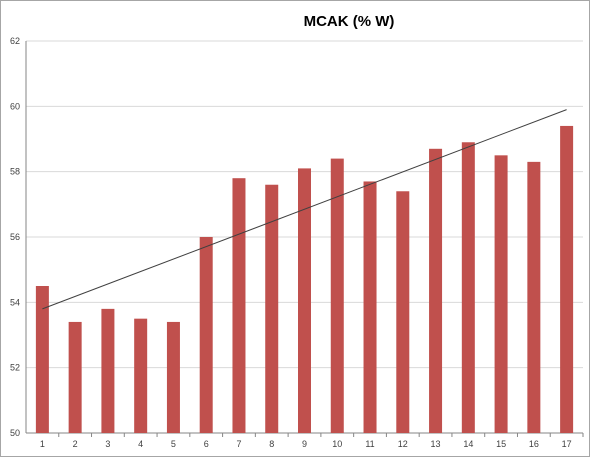  Describe the element at coordinates (271, 444) in the screenshot. I see `x-tick-label: 8` at that location.